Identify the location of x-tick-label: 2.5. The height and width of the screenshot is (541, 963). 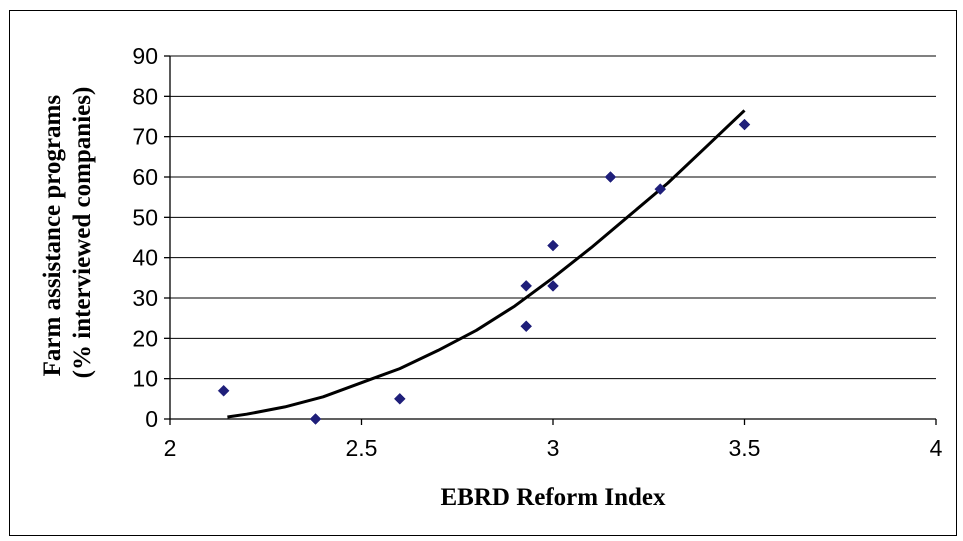
(362, 448).